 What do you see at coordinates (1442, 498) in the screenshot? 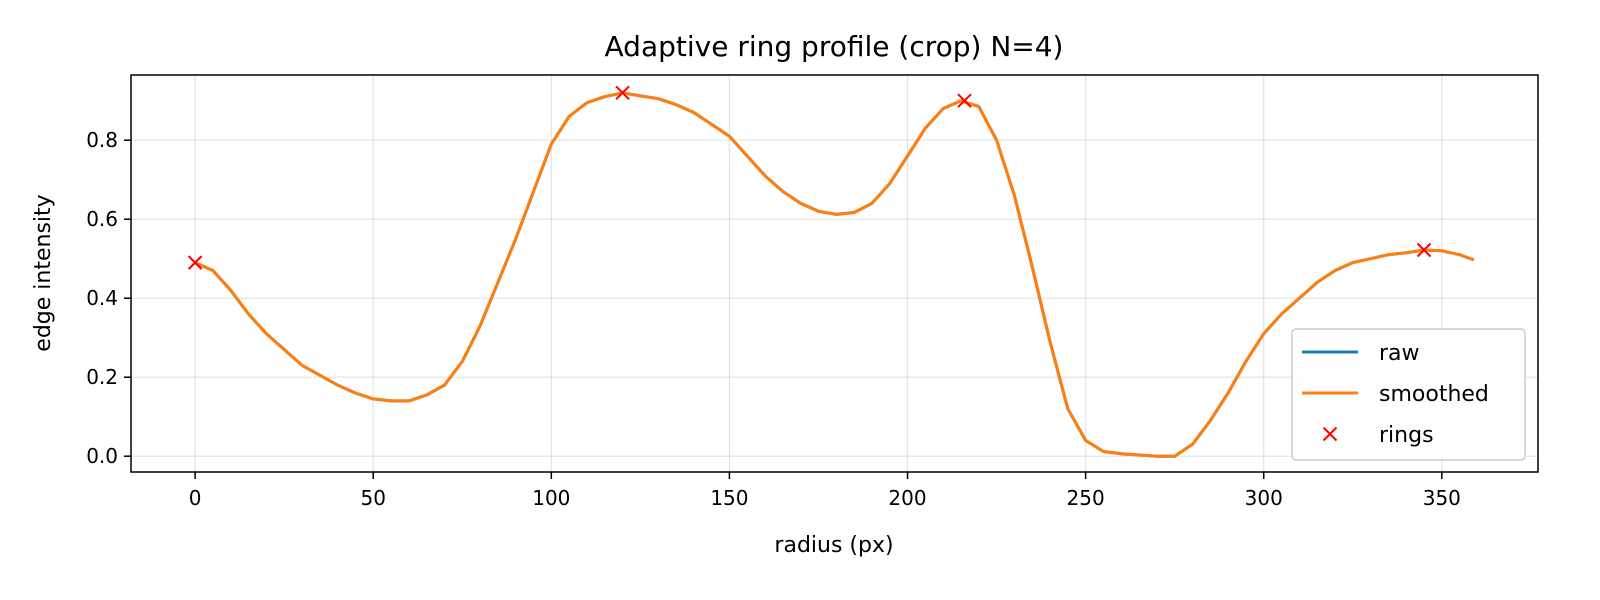
I see `x-tick-label: 350` at bounding box center [1442, 498].